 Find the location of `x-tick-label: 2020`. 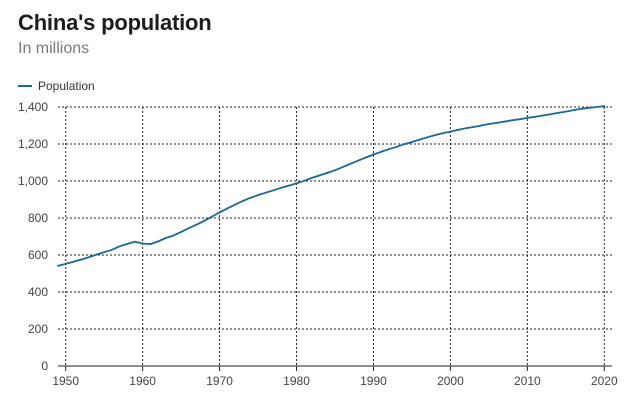

x-tick-label: 2020 is located at coordinates (604, 381).